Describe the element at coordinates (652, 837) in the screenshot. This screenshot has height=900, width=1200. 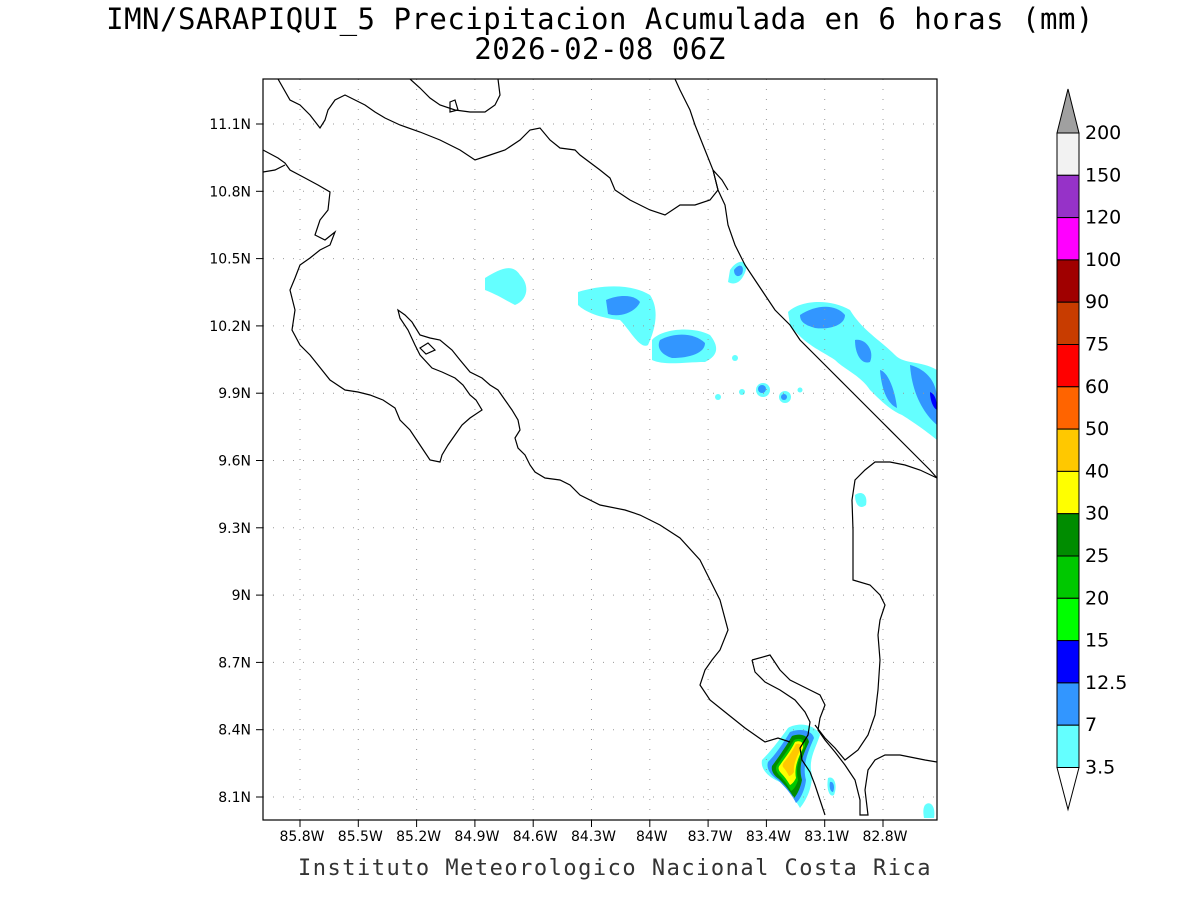
I see `lon-tick-label: 84W` at that location.